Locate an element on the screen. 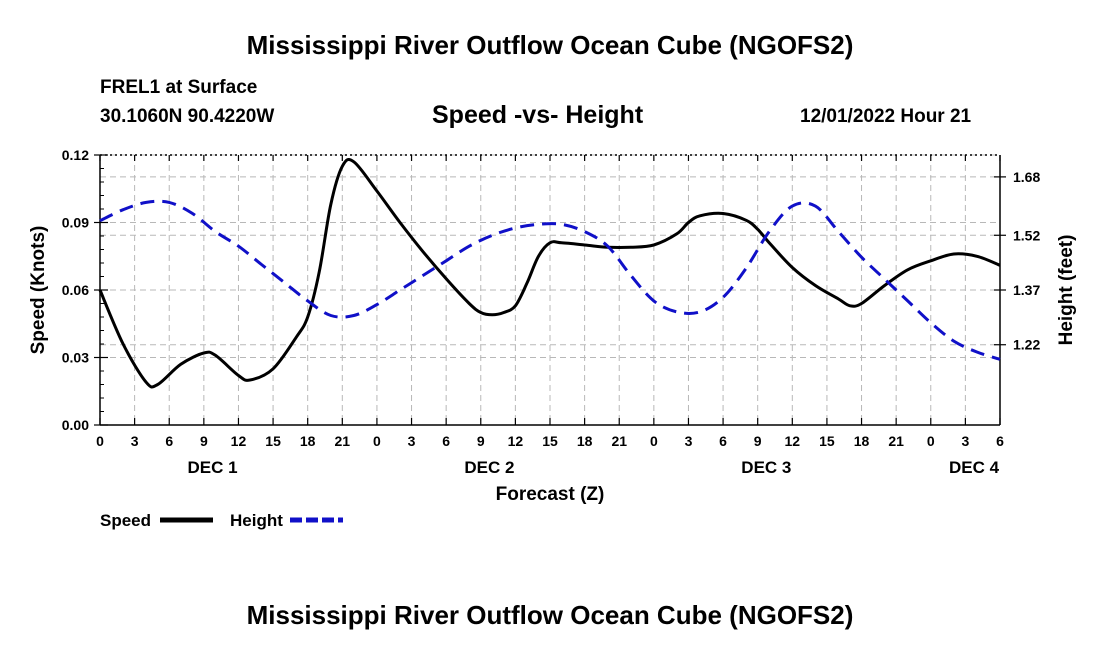 This screenshot has width=1100, height=650. y2-axis-title: Height (feet) is located at coordinates (1066, 290).